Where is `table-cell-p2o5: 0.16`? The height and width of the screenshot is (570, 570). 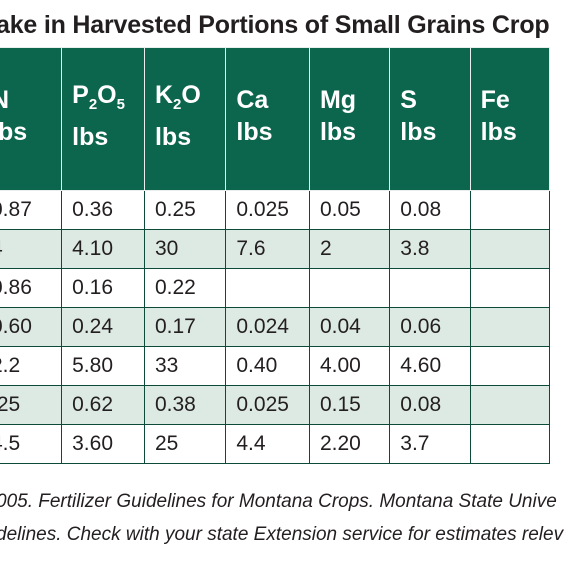 table-cell-p2o5: 0.16 is located at coordinates (103, 288).